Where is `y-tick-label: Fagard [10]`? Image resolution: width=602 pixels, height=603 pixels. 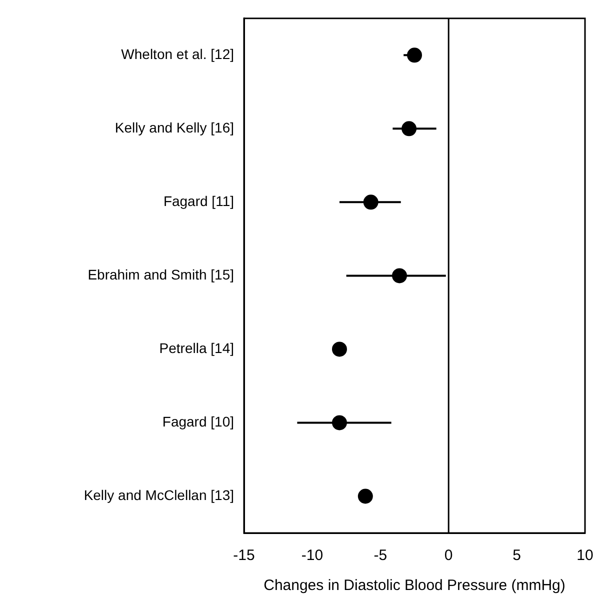 y-tick-label: Fagard [10] is located at coordinates (198, 422).